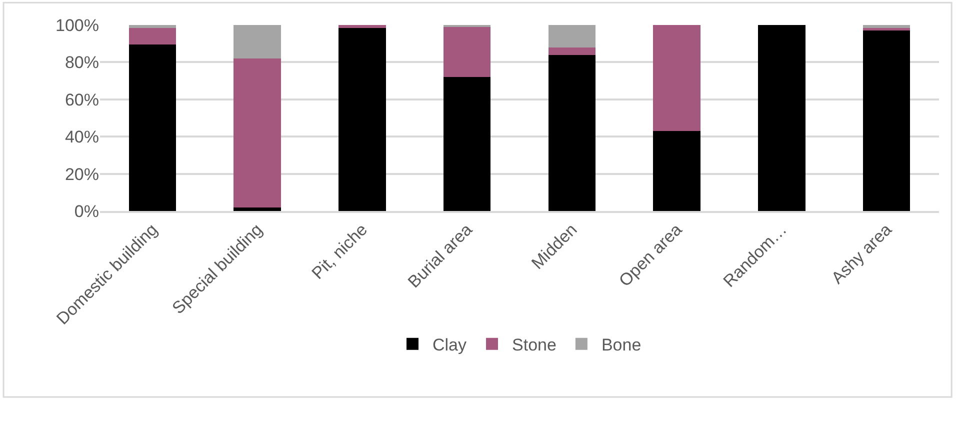 The image size is (959, 446). I want to click on y-tick-label: 40%, so click(81, 137).